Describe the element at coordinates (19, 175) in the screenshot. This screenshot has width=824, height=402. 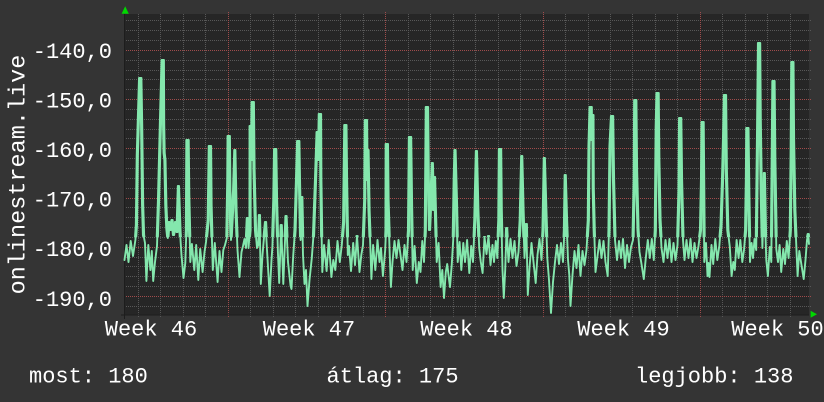
I see `svg-text: onlinestream.live` at that location.